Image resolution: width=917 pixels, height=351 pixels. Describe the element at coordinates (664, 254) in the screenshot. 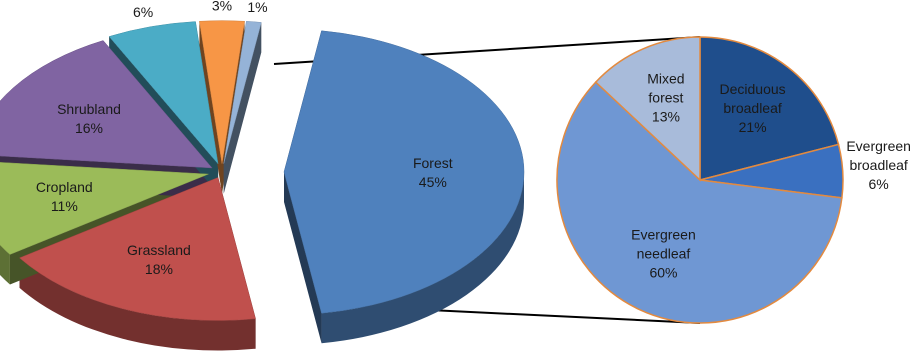

I see `evergreen-needleaf-label-line-1: needleaf` at that location.